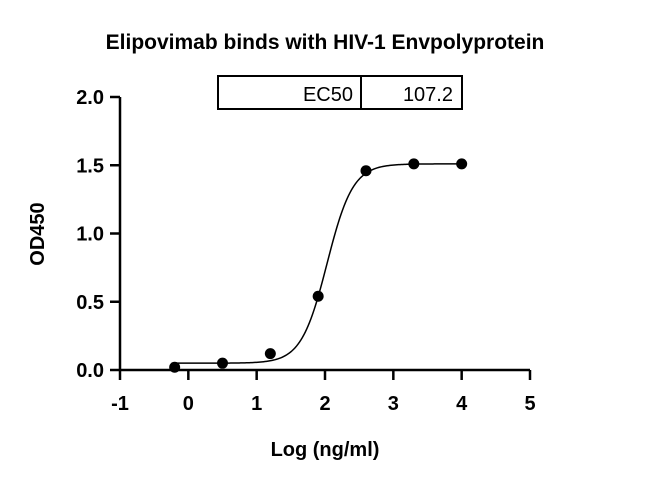 This screenshot has height=484, width=650. I want to click on x-axis-ticks: -1 0 1 2 3 4 5, so click(323, 392).